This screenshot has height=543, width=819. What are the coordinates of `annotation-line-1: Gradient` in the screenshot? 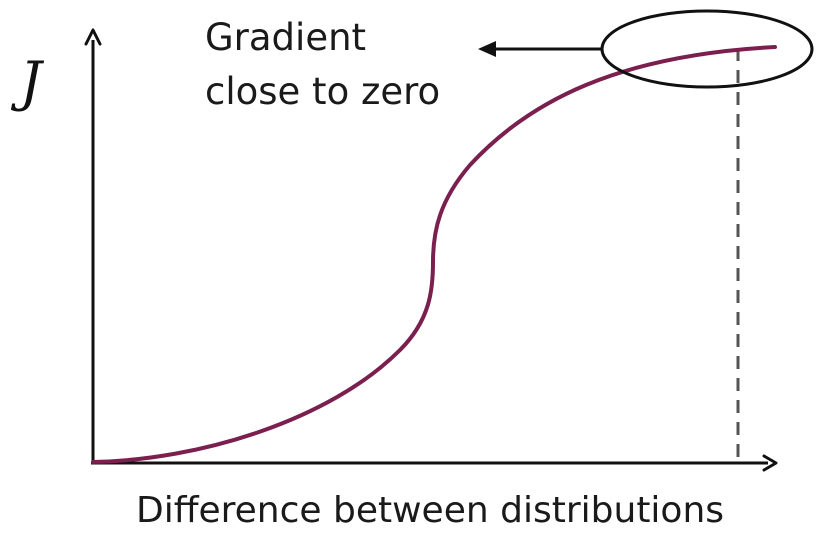 It's located at (285, 37).